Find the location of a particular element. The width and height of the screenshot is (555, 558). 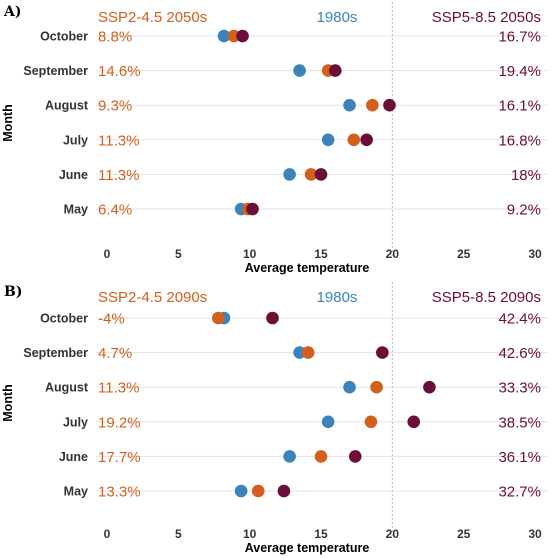

panel-1-title-baseline: 1980s is located at coordinates (337, 17).